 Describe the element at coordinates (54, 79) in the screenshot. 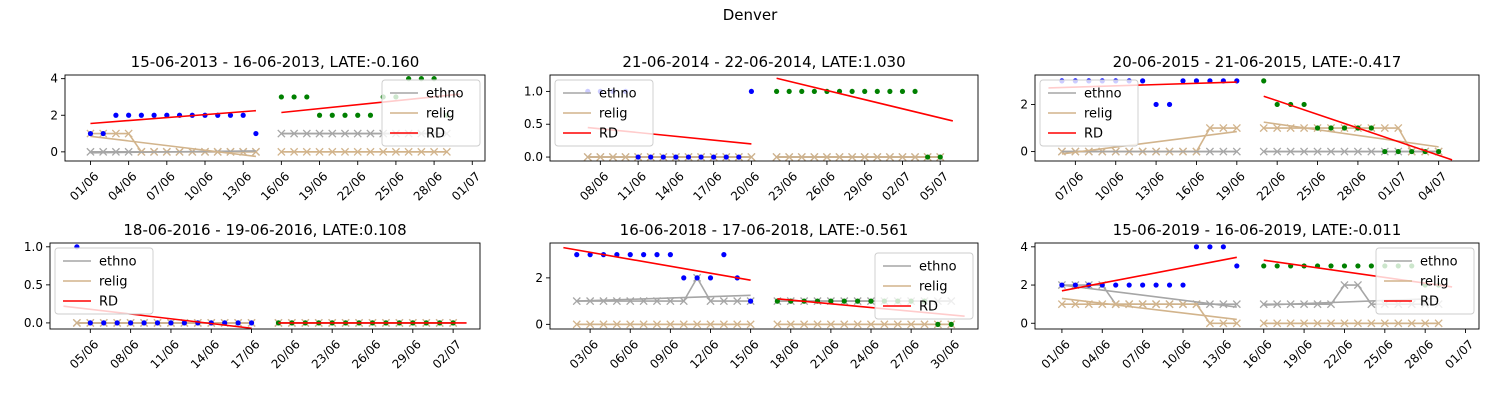

I see `y-tick-label: 4` at that location.